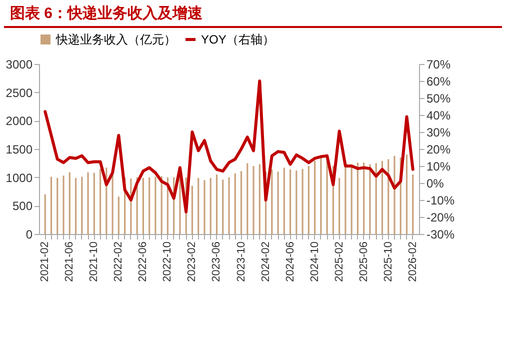 The width and height of the screenshot is (506, 362). I want to click on x-tick-label: 2025-10, so click(388, 262).